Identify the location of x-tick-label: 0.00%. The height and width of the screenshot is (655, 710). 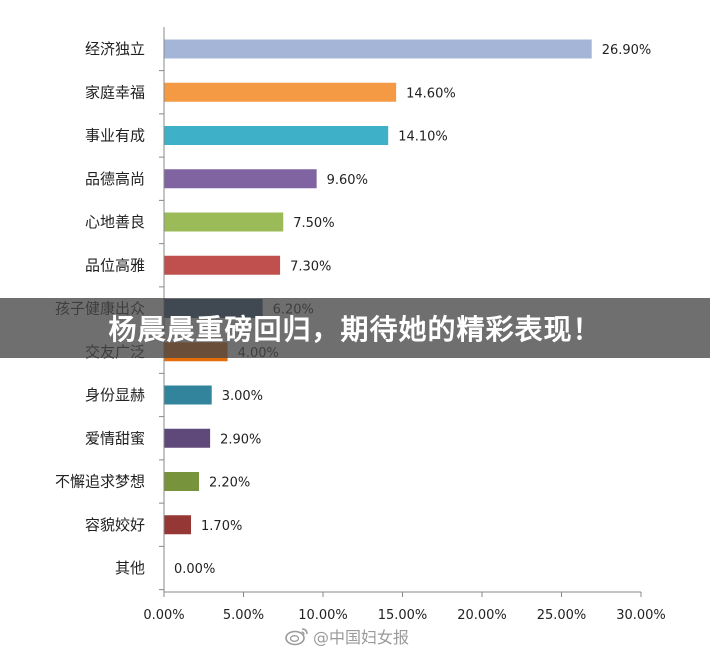
(163, 615).